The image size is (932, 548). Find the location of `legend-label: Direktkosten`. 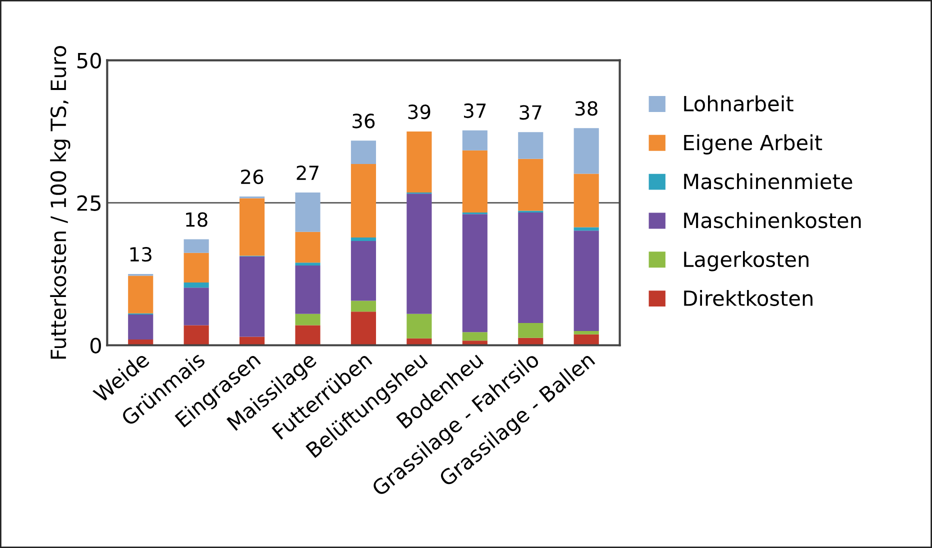

legend-label: Direktkosten is located at coordinates (748, 298).